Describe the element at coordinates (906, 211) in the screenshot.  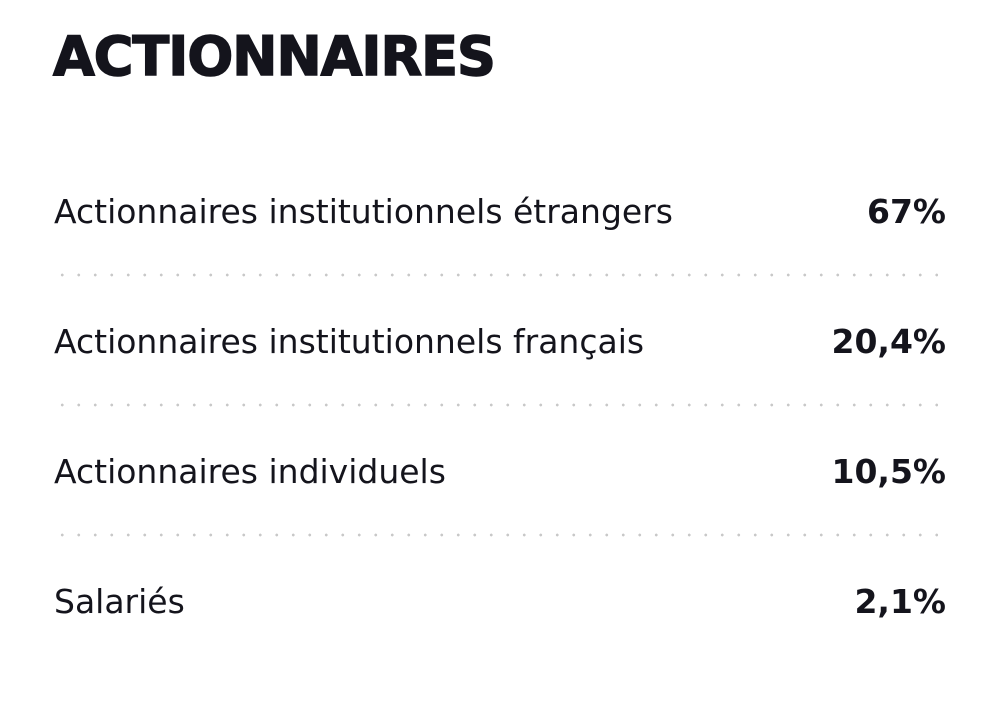
I see `row-value: 67%` at that location.